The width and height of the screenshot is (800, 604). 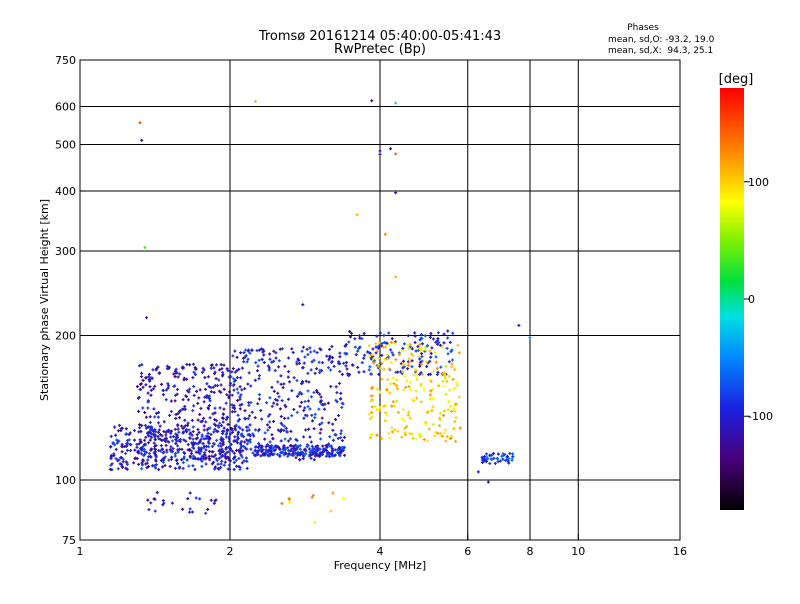 I want to click on colorbar-label: [deg], so click(x=736, y=79).